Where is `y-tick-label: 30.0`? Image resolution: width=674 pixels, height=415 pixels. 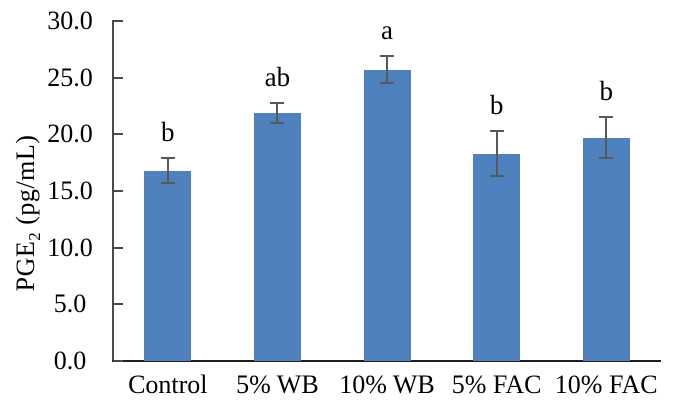
y-tick-label: 30.0 is located at coordinates (70, 20).